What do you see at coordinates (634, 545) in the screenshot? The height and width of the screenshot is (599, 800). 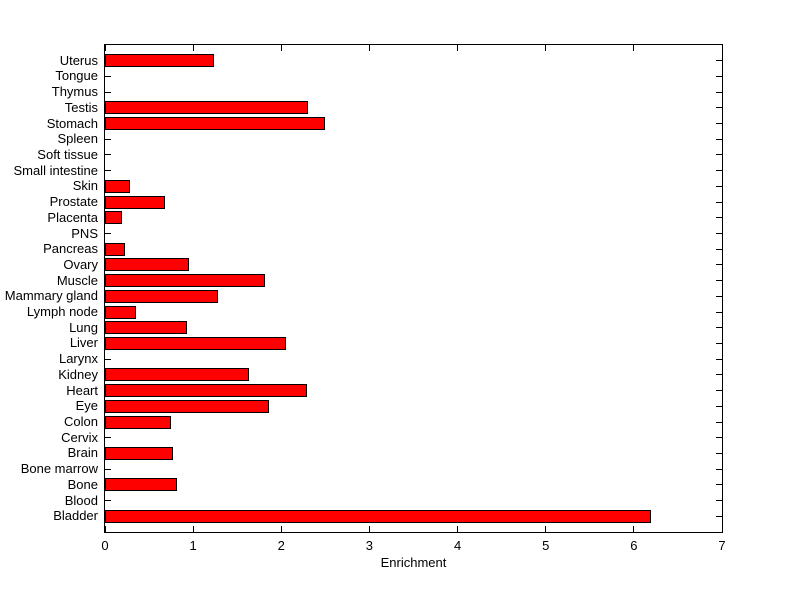 I see `x-tick-label-6: 6` at bounding box center [634, 545].